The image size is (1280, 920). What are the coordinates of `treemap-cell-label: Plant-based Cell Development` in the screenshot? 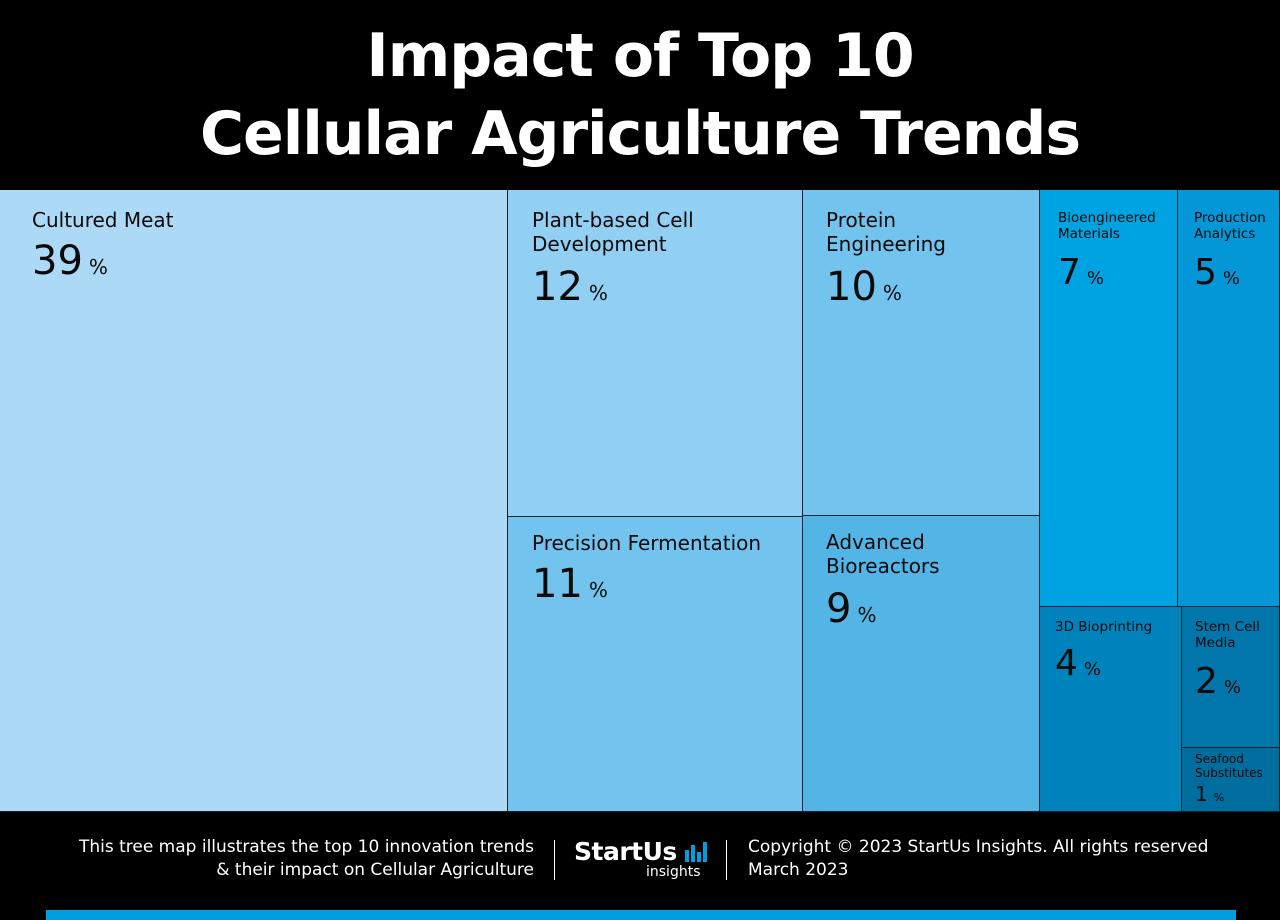 It's located at (613, 232).